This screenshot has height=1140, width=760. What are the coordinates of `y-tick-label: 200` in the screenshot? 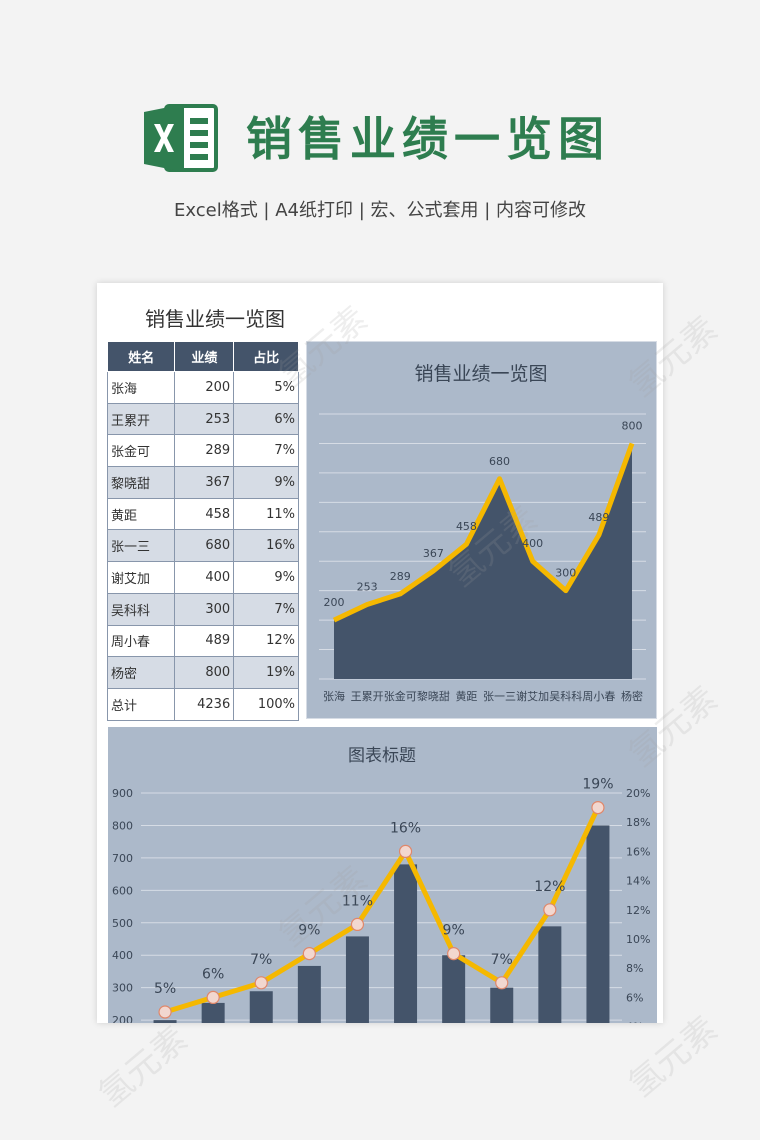 It's located at (122, 1018).